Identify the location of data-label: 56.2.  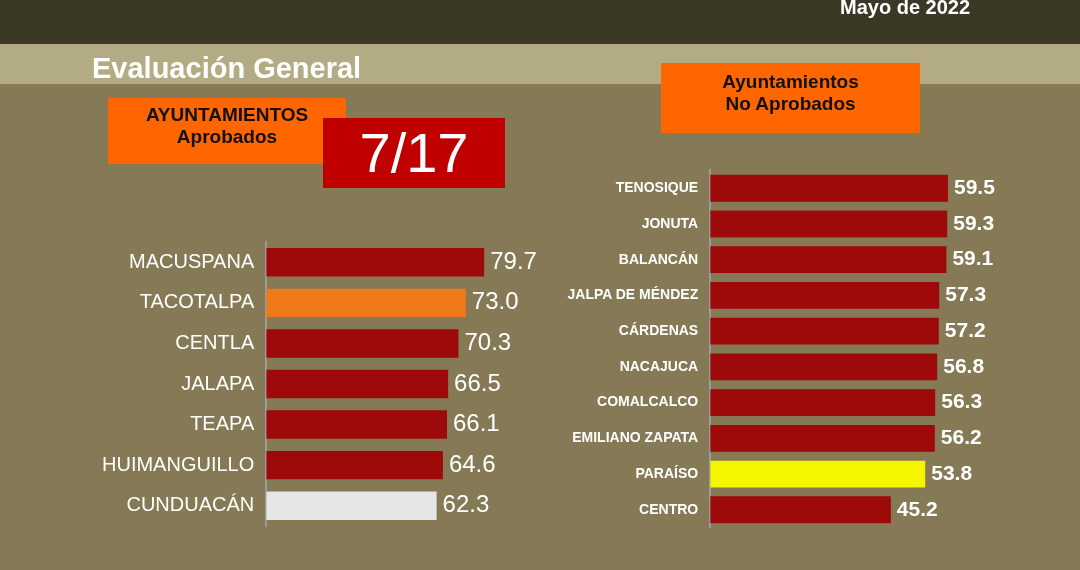
(961, 437).